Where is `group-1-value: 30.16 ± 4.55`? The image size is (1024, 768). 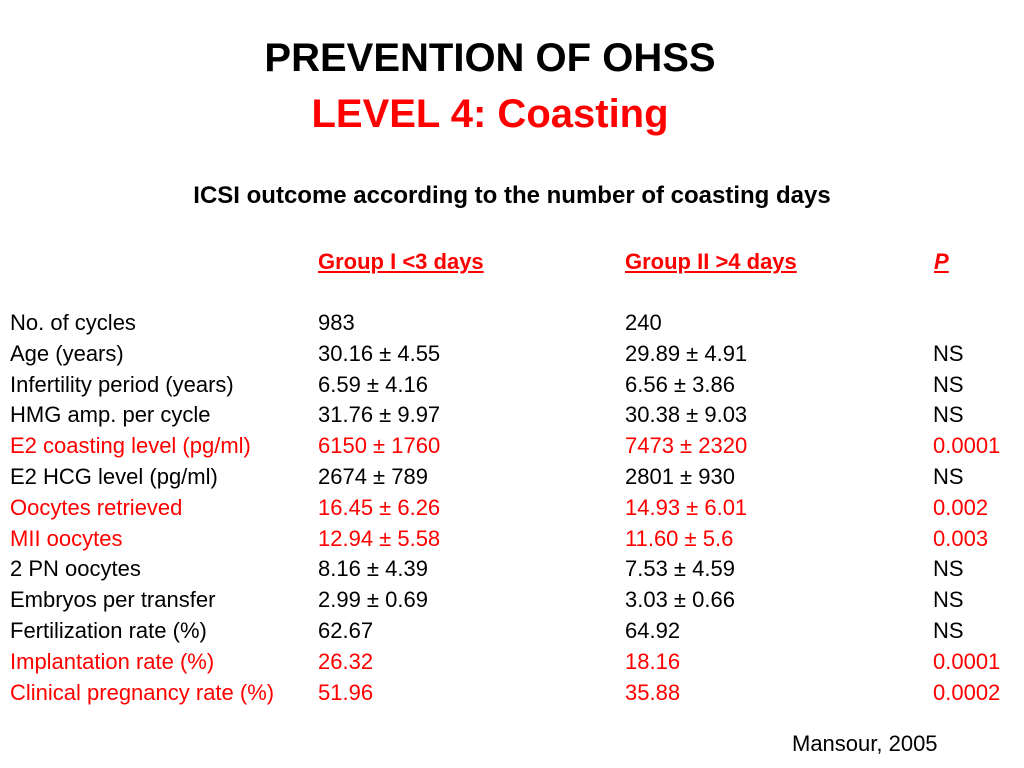
group-1-value: 30.16 ± 4.55 is located at coordinates (379, 353).